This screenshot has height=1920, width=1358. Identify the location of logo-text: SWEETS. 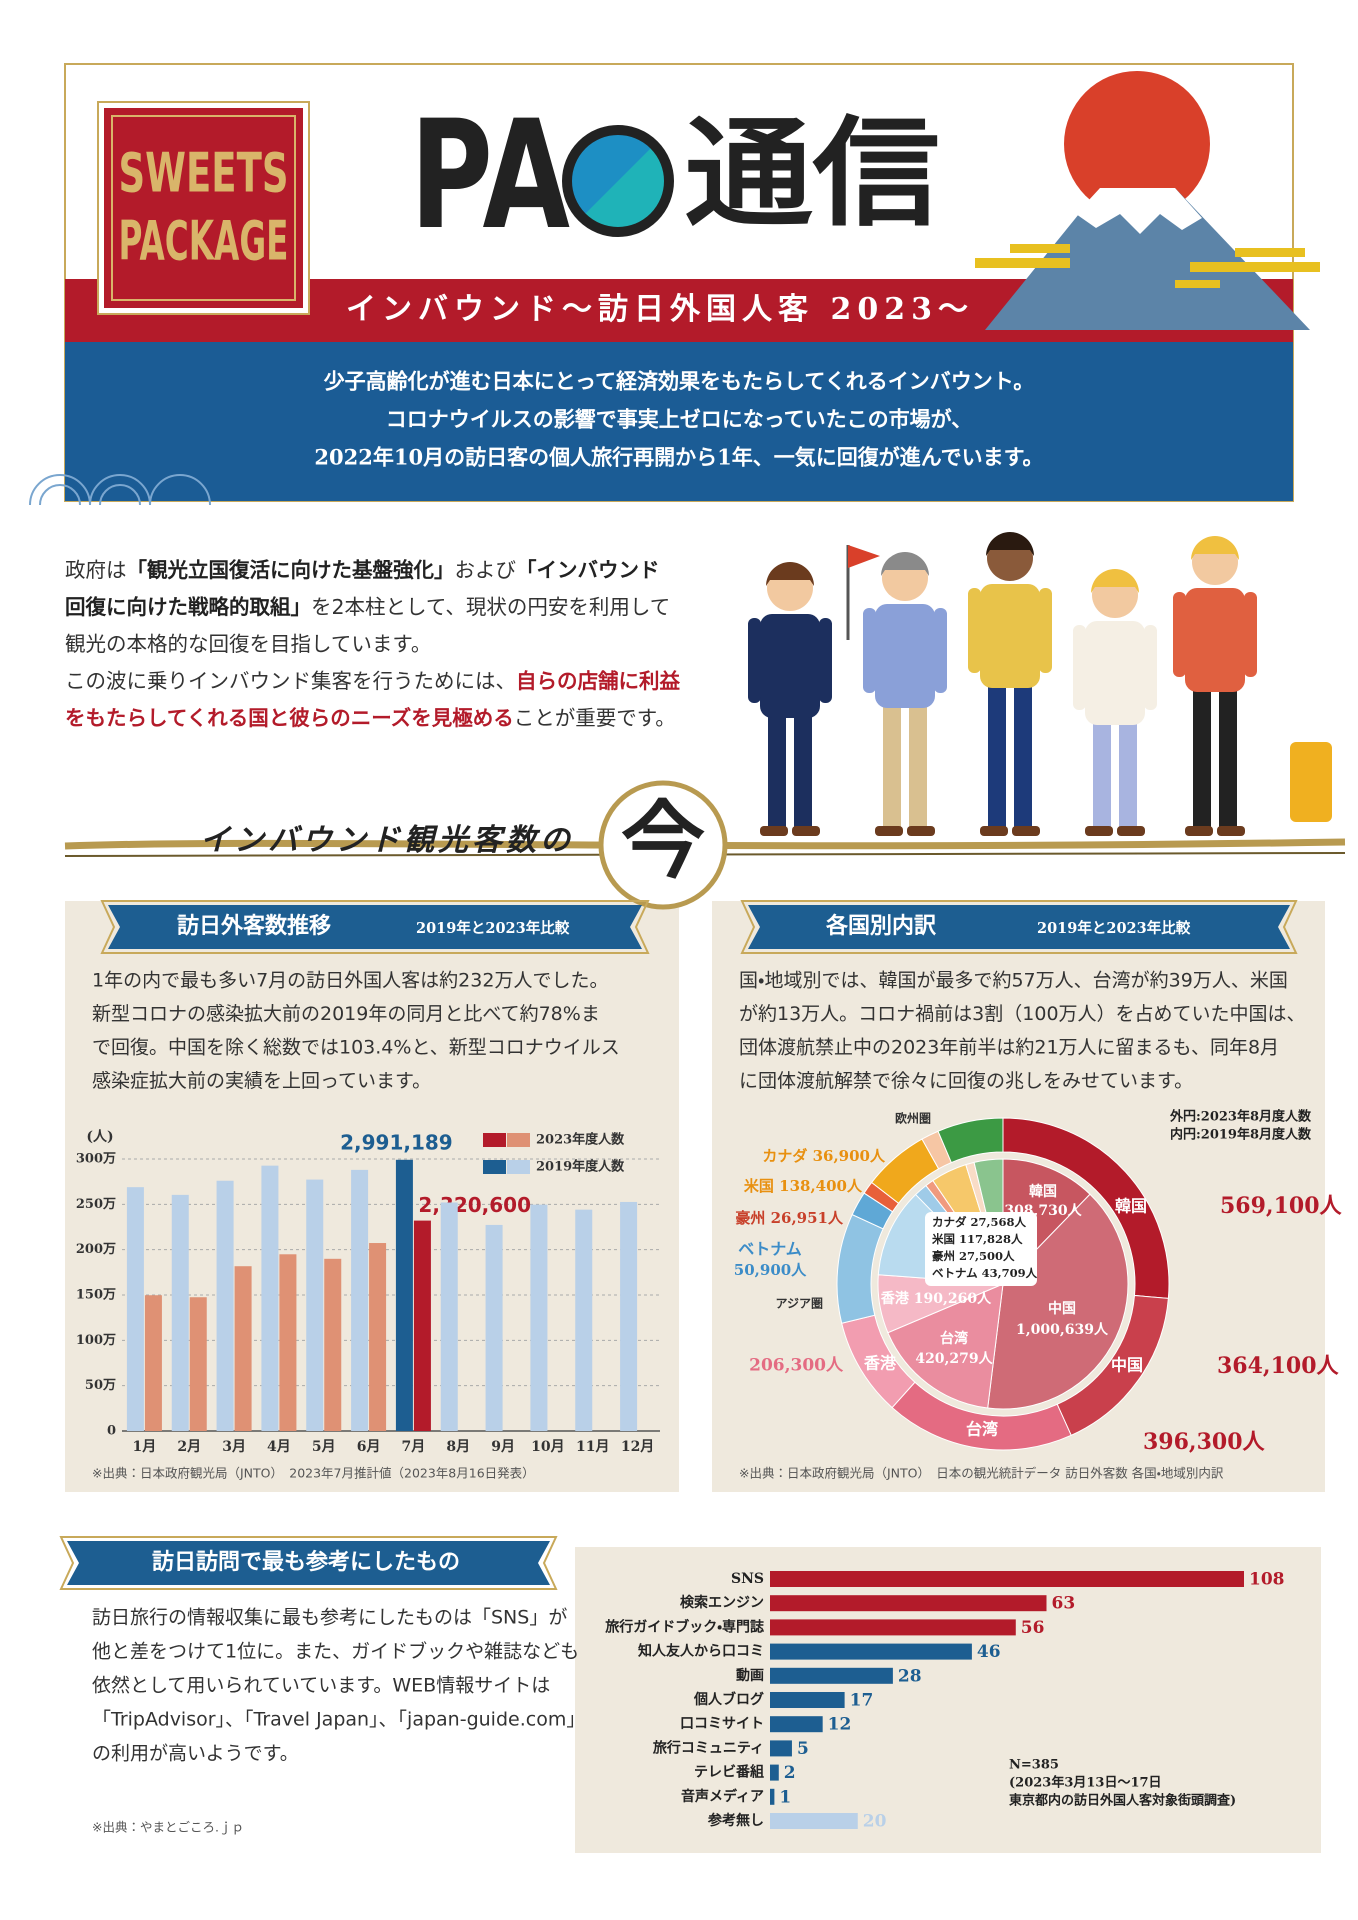
(204, 173).